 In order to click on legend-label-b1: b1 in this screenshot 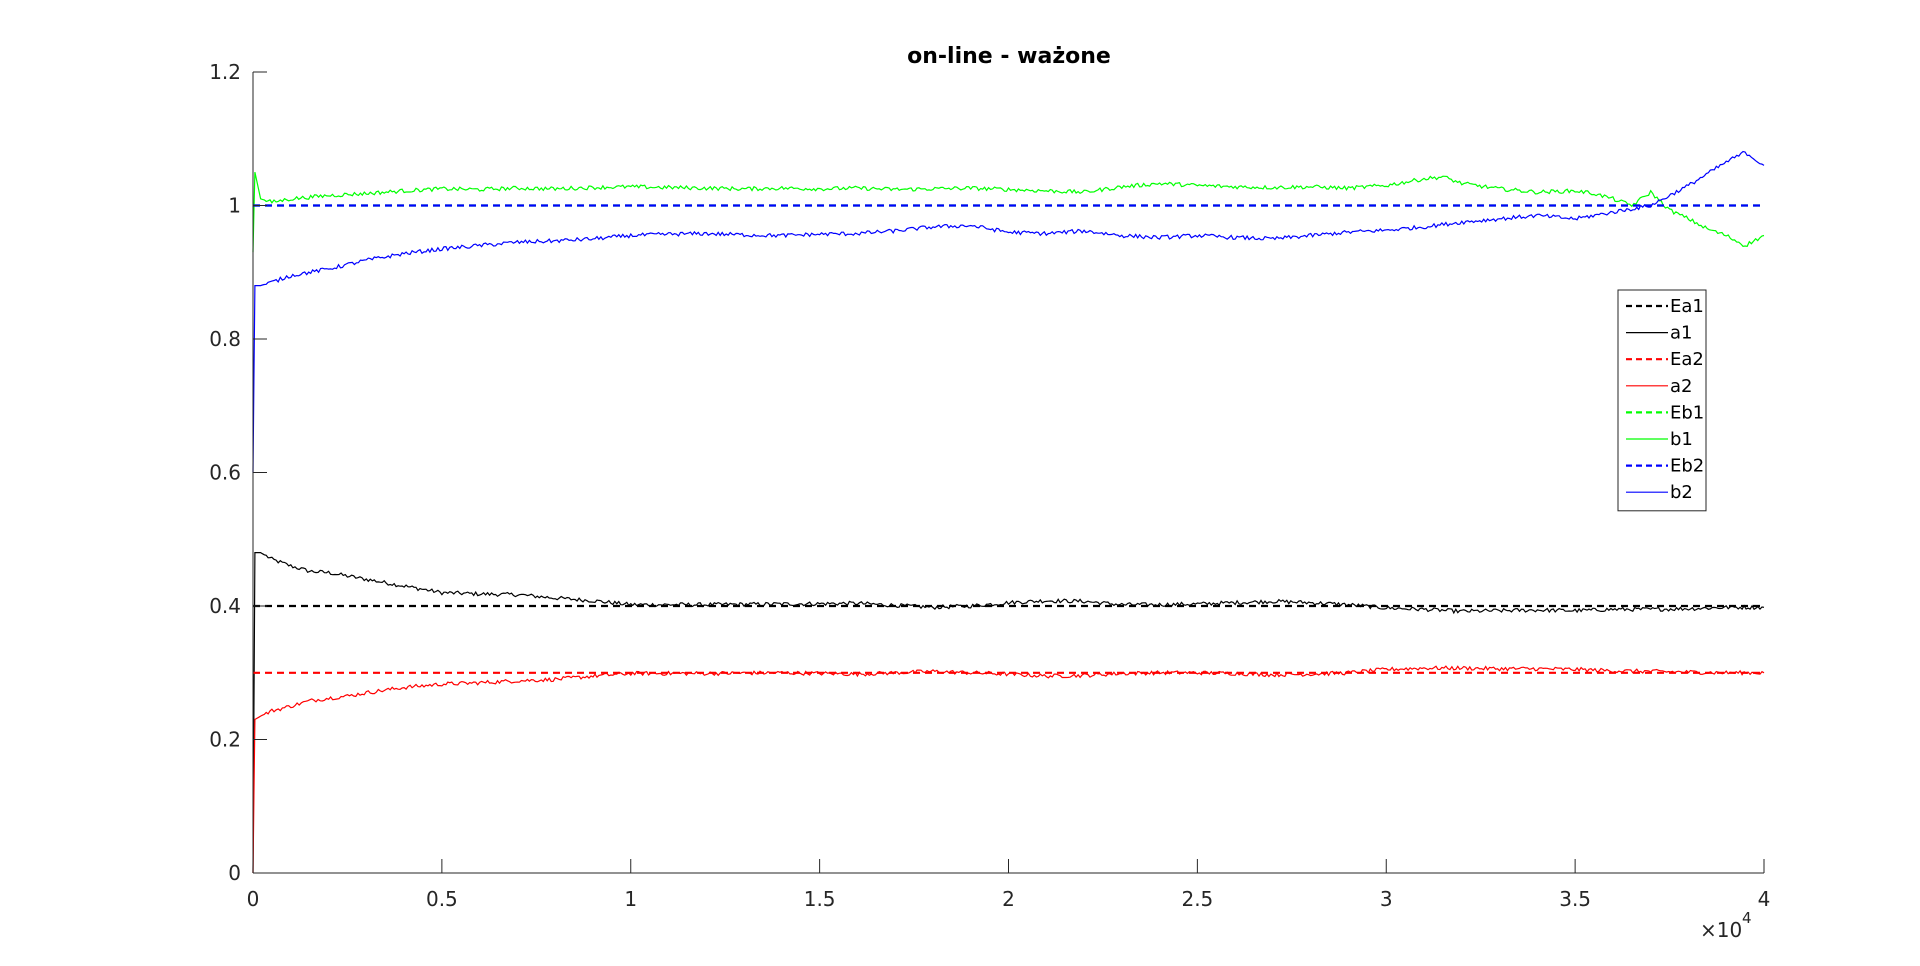, I will do `click(1681, 439)`.